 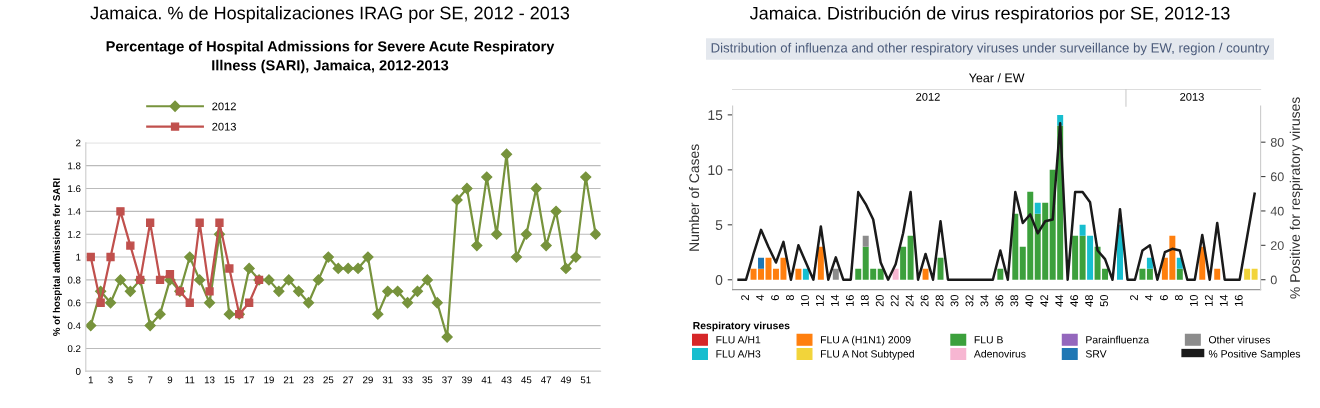 I want to click on legend-label: FLU A (H1N1) 2009, so click(x=866, y=340).